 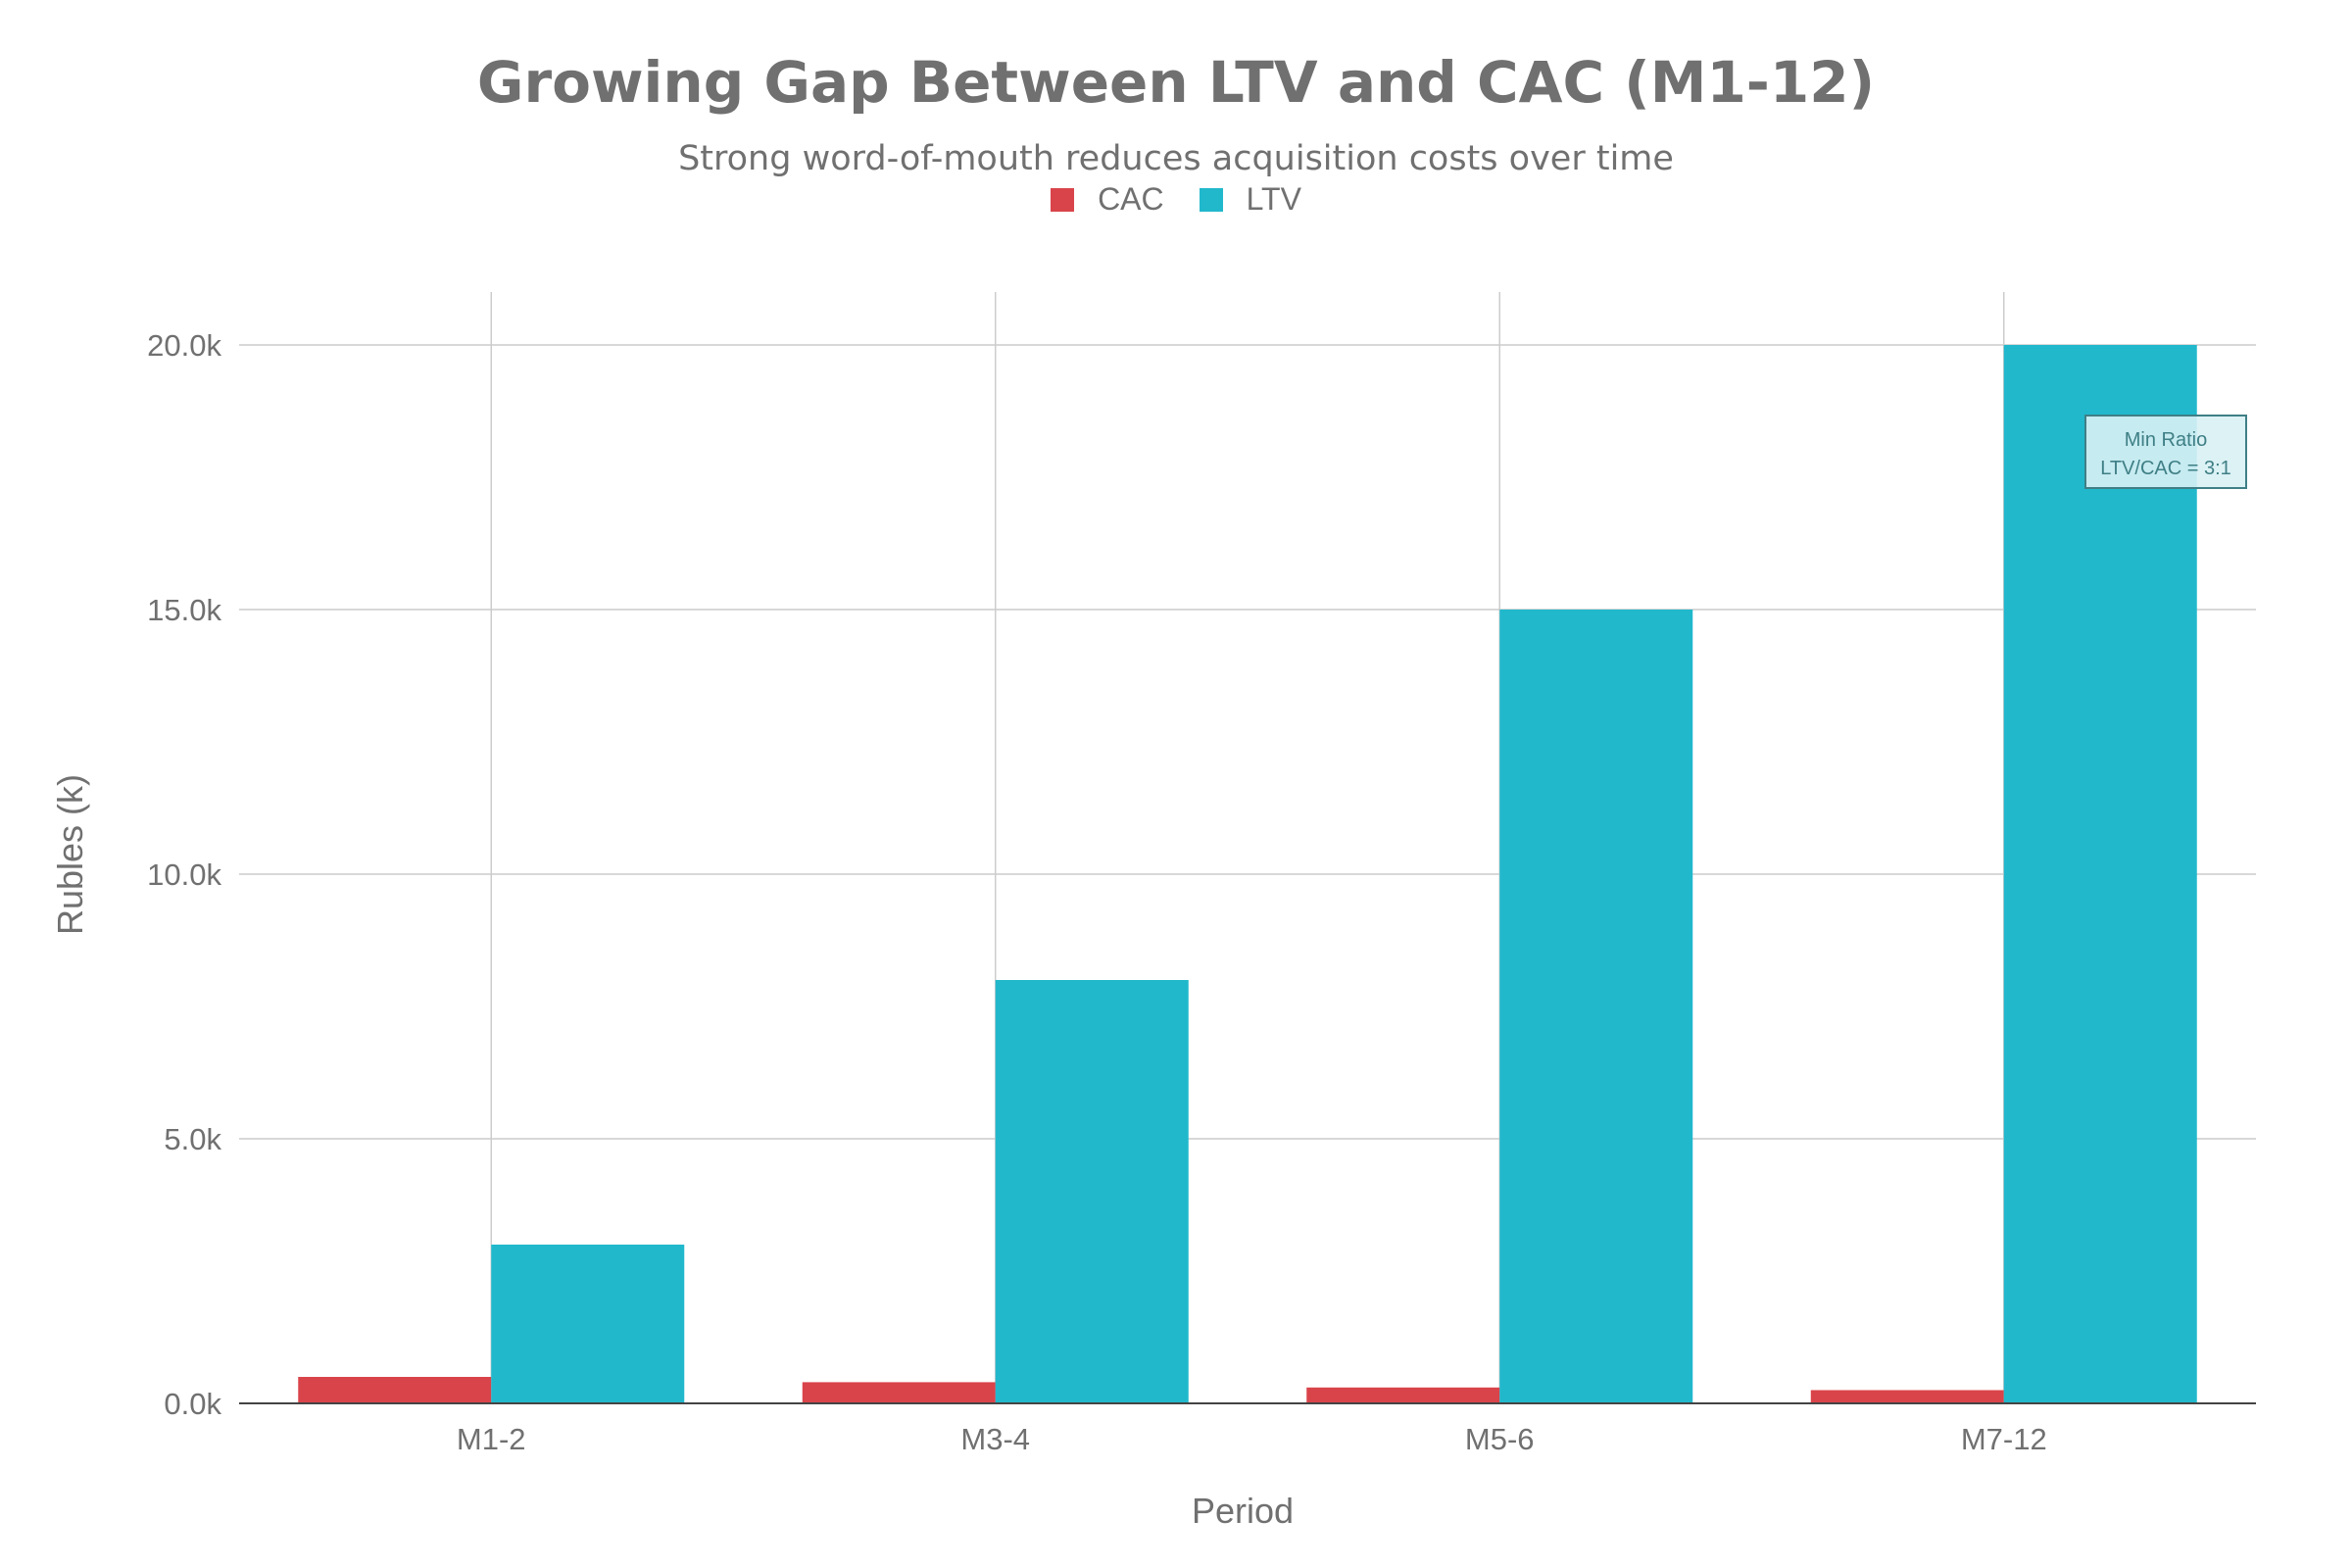 I want to click on x-tick-label: M3-4, so click(x=995, y=1439).